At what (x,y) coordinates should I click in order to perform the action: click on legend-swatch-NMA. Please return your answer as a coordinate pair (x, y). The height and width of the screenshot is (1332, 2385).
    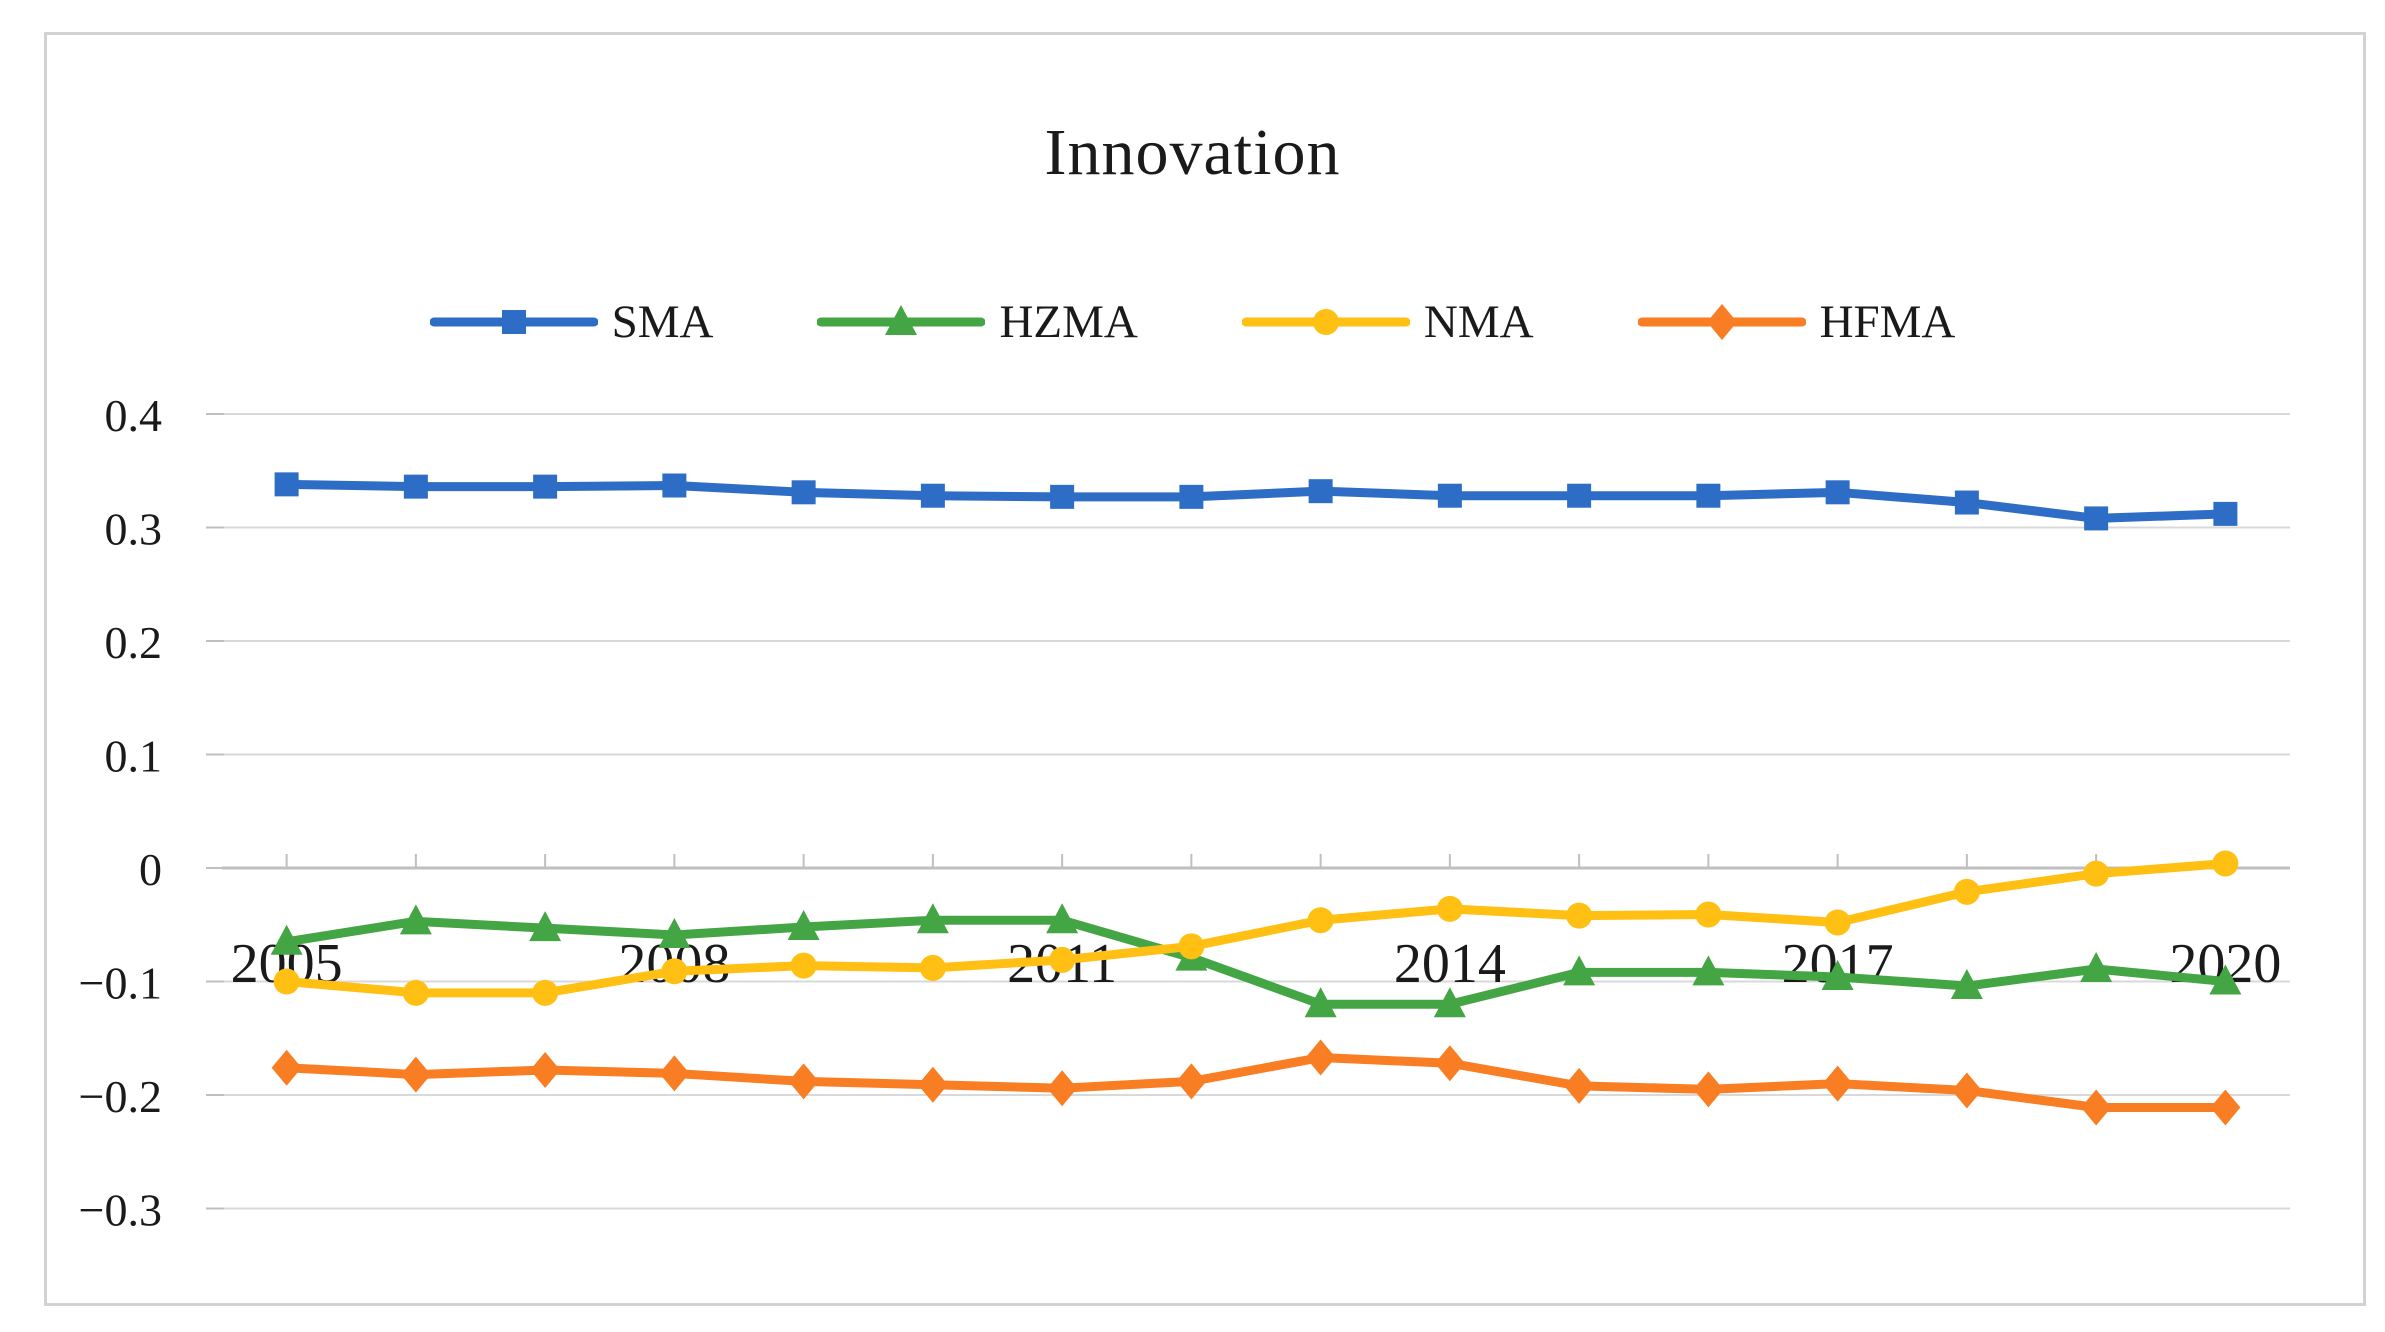
    Looking at the image, I should click on (1325, 322).